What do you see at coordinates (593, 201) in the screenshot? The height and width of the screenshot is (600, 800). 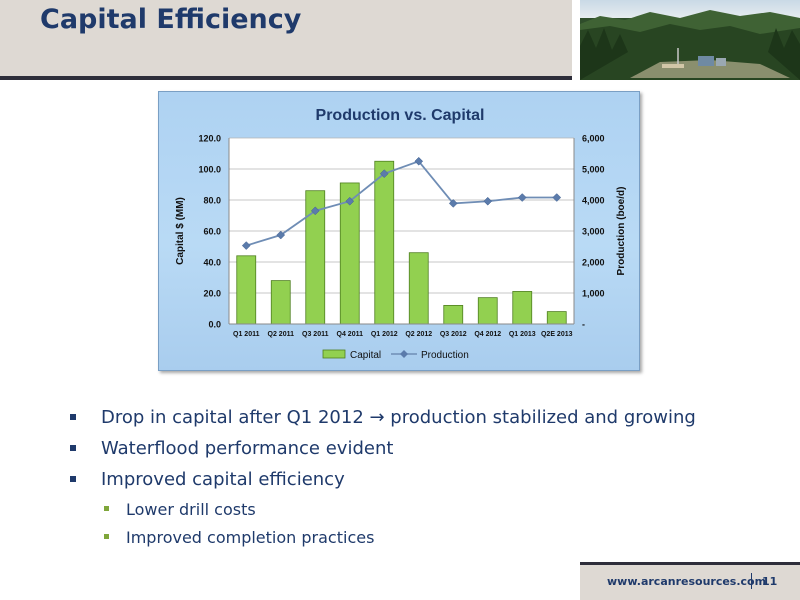 I see `y2-tick-label: 4,000` at bounding box center [593, 201].